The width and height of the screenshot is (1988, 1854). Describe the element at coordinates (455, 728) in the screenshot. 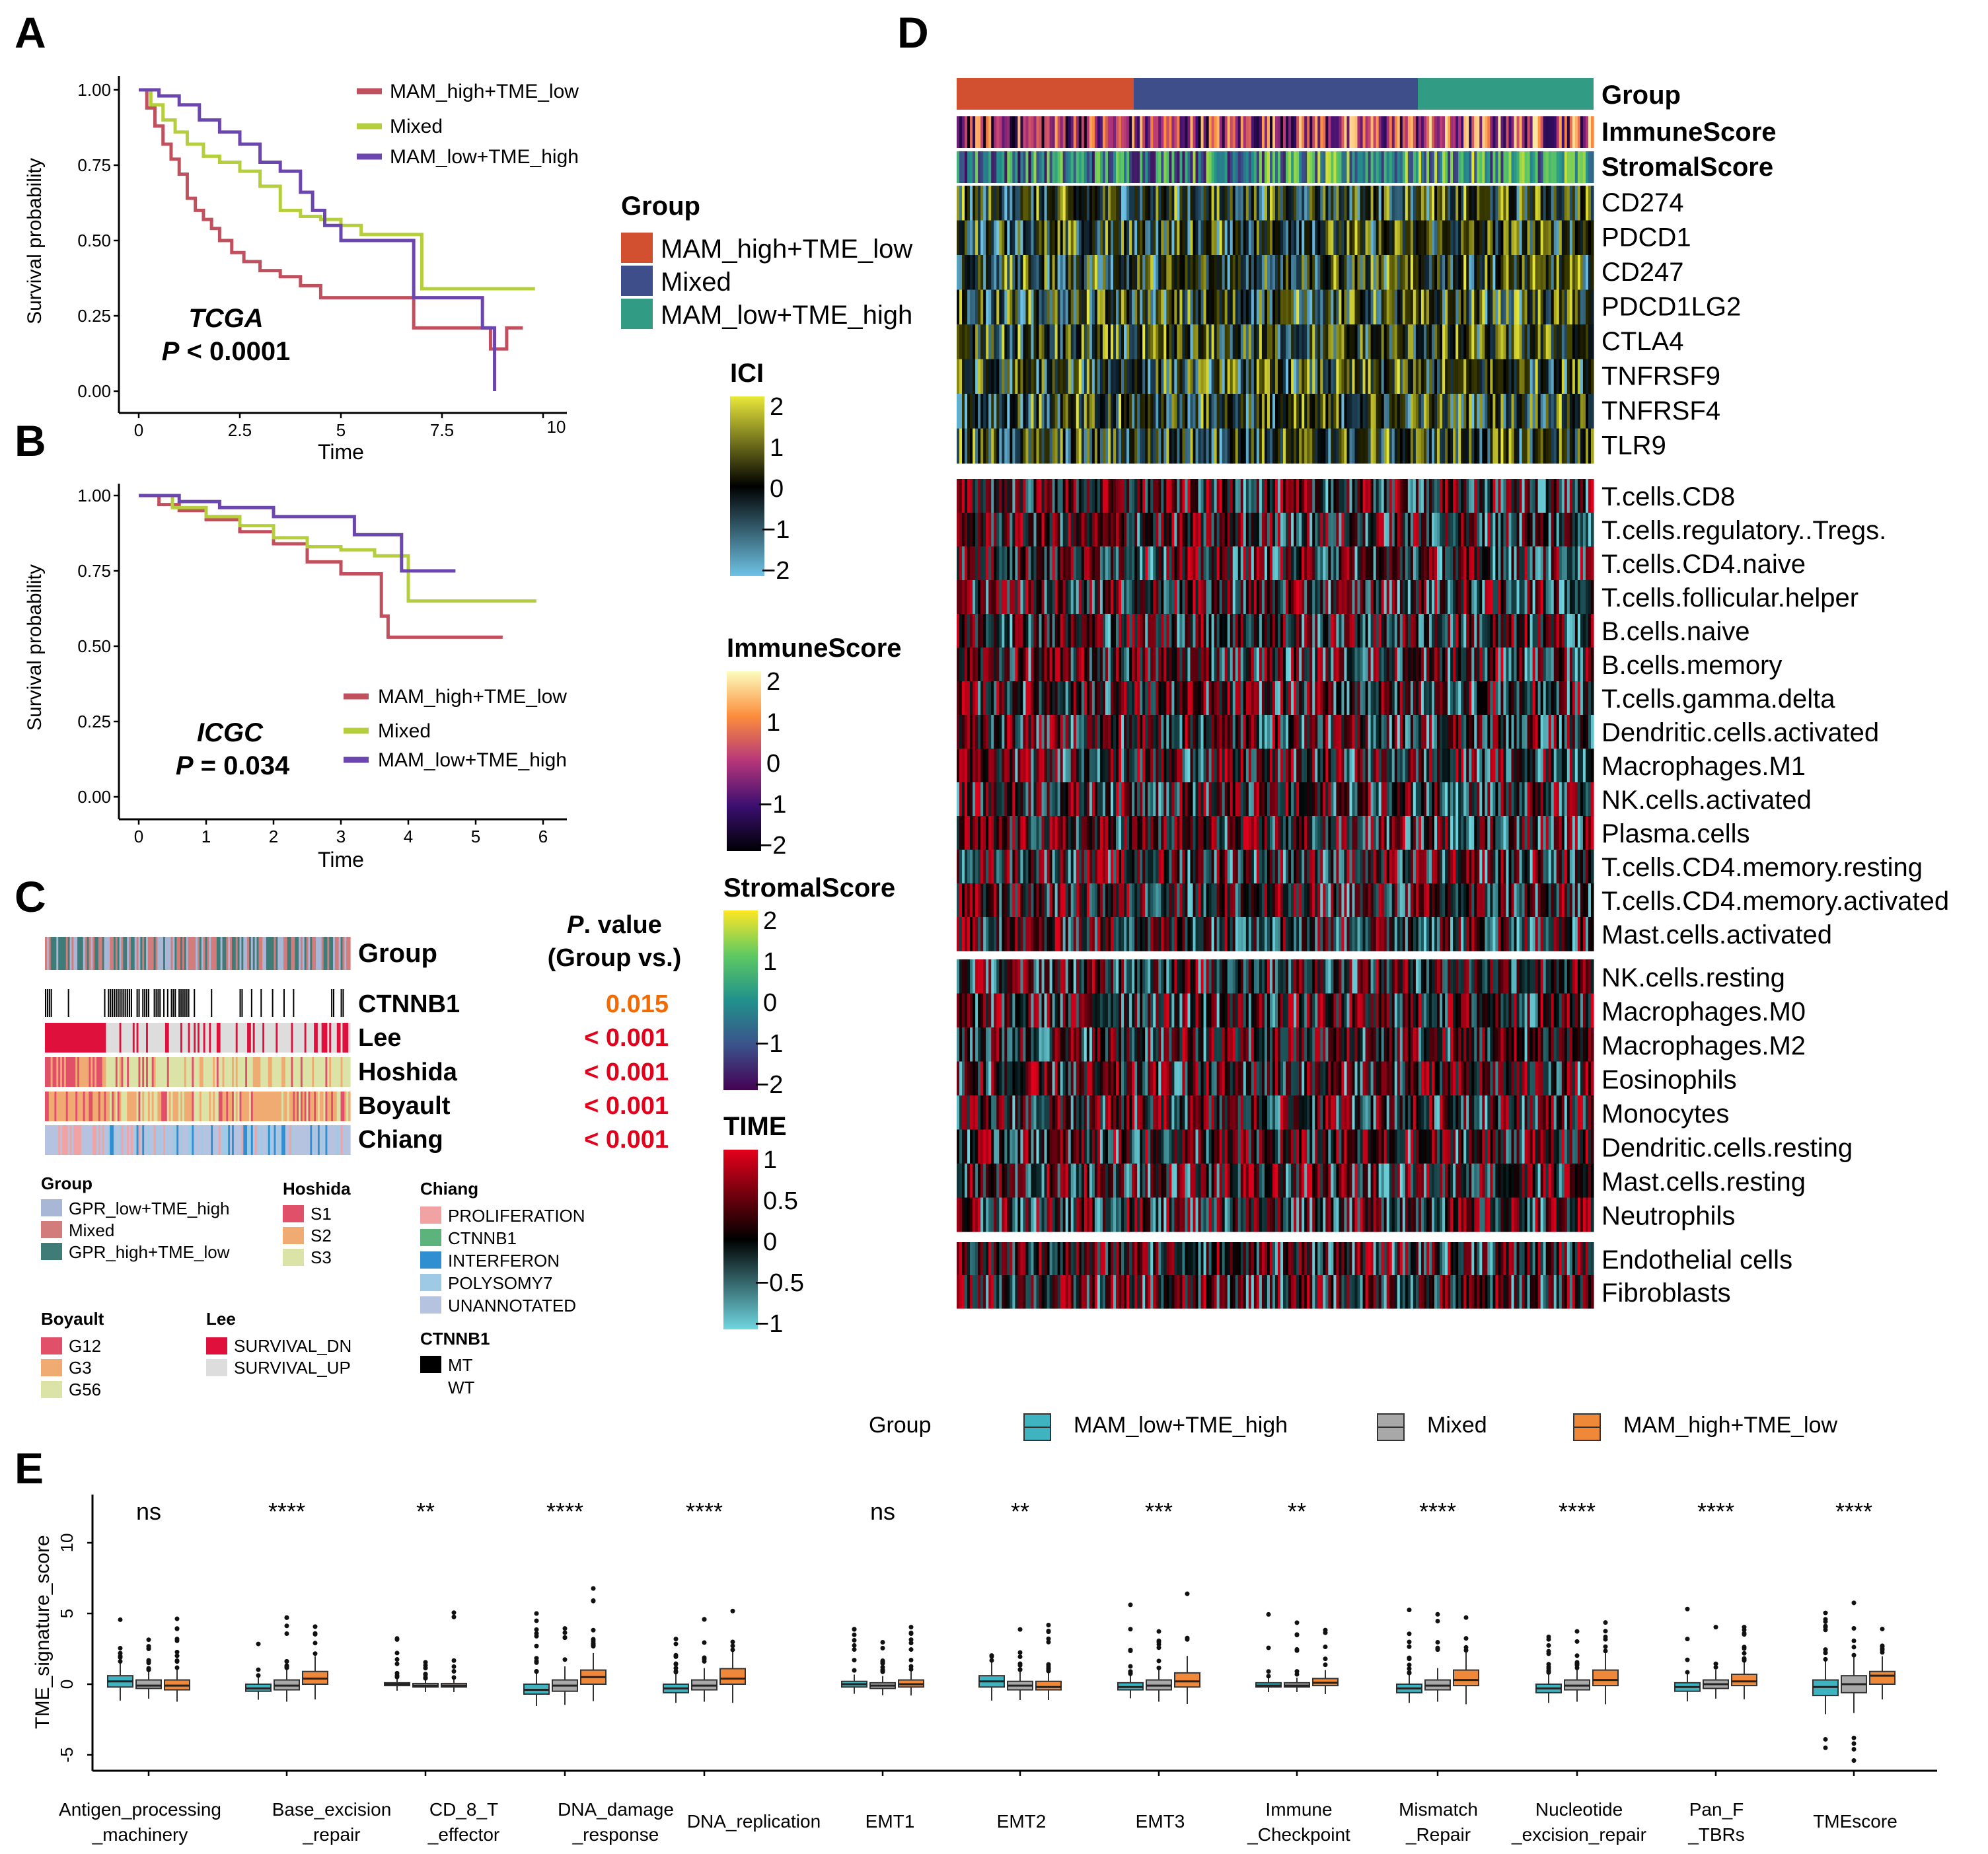

I see `km-legend: MAM_high+TME_low Mixed MAM_low+TME_high` at that location.